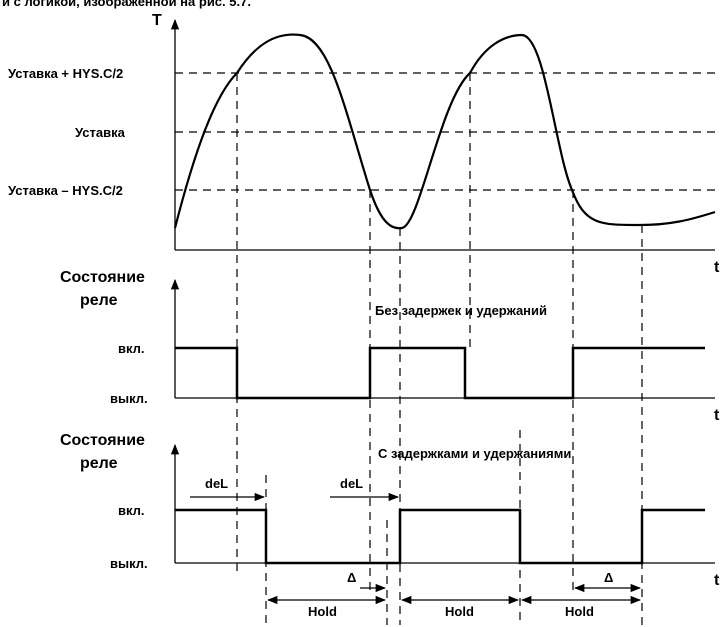 The width and height of the screenshot is (725, 627). Describe the element at coordinates (225, 4) in the screenshot. I see `header-bold: рис. 5.7.` at that location.